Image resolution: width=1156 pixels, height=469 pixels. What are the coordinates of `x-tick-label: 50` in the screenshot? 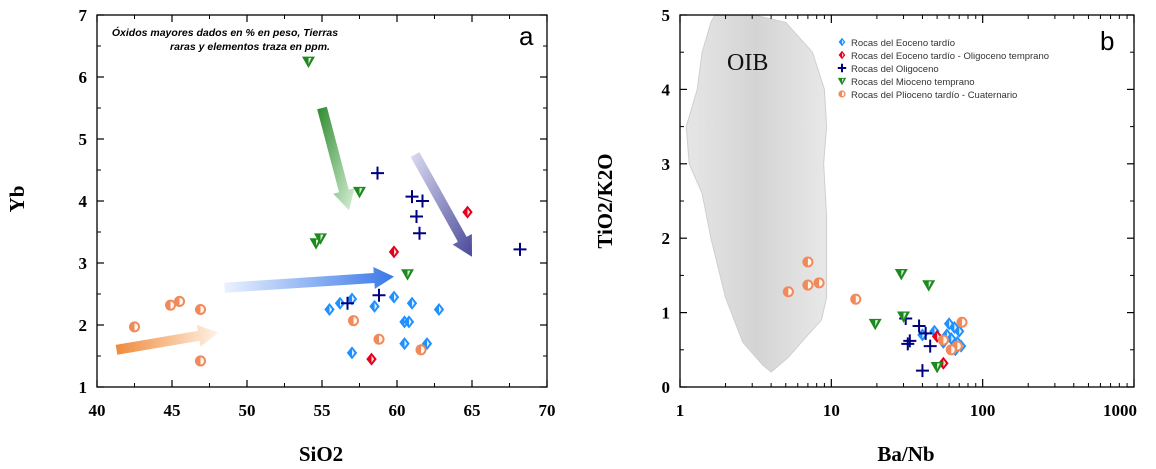 It's located at (247, 410).